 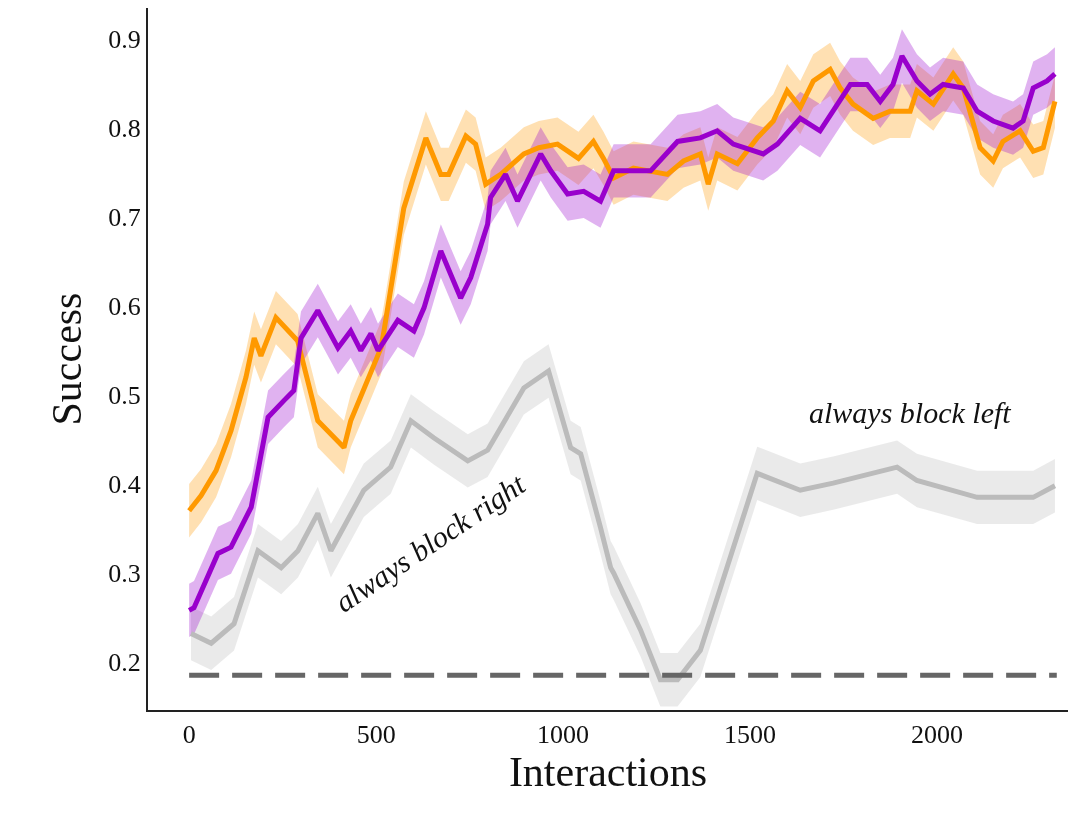 What do you see at coordinates (124, 396) in the screenshot?
I see `y-tick-label: 0.5` at bounding box center [124, 396].